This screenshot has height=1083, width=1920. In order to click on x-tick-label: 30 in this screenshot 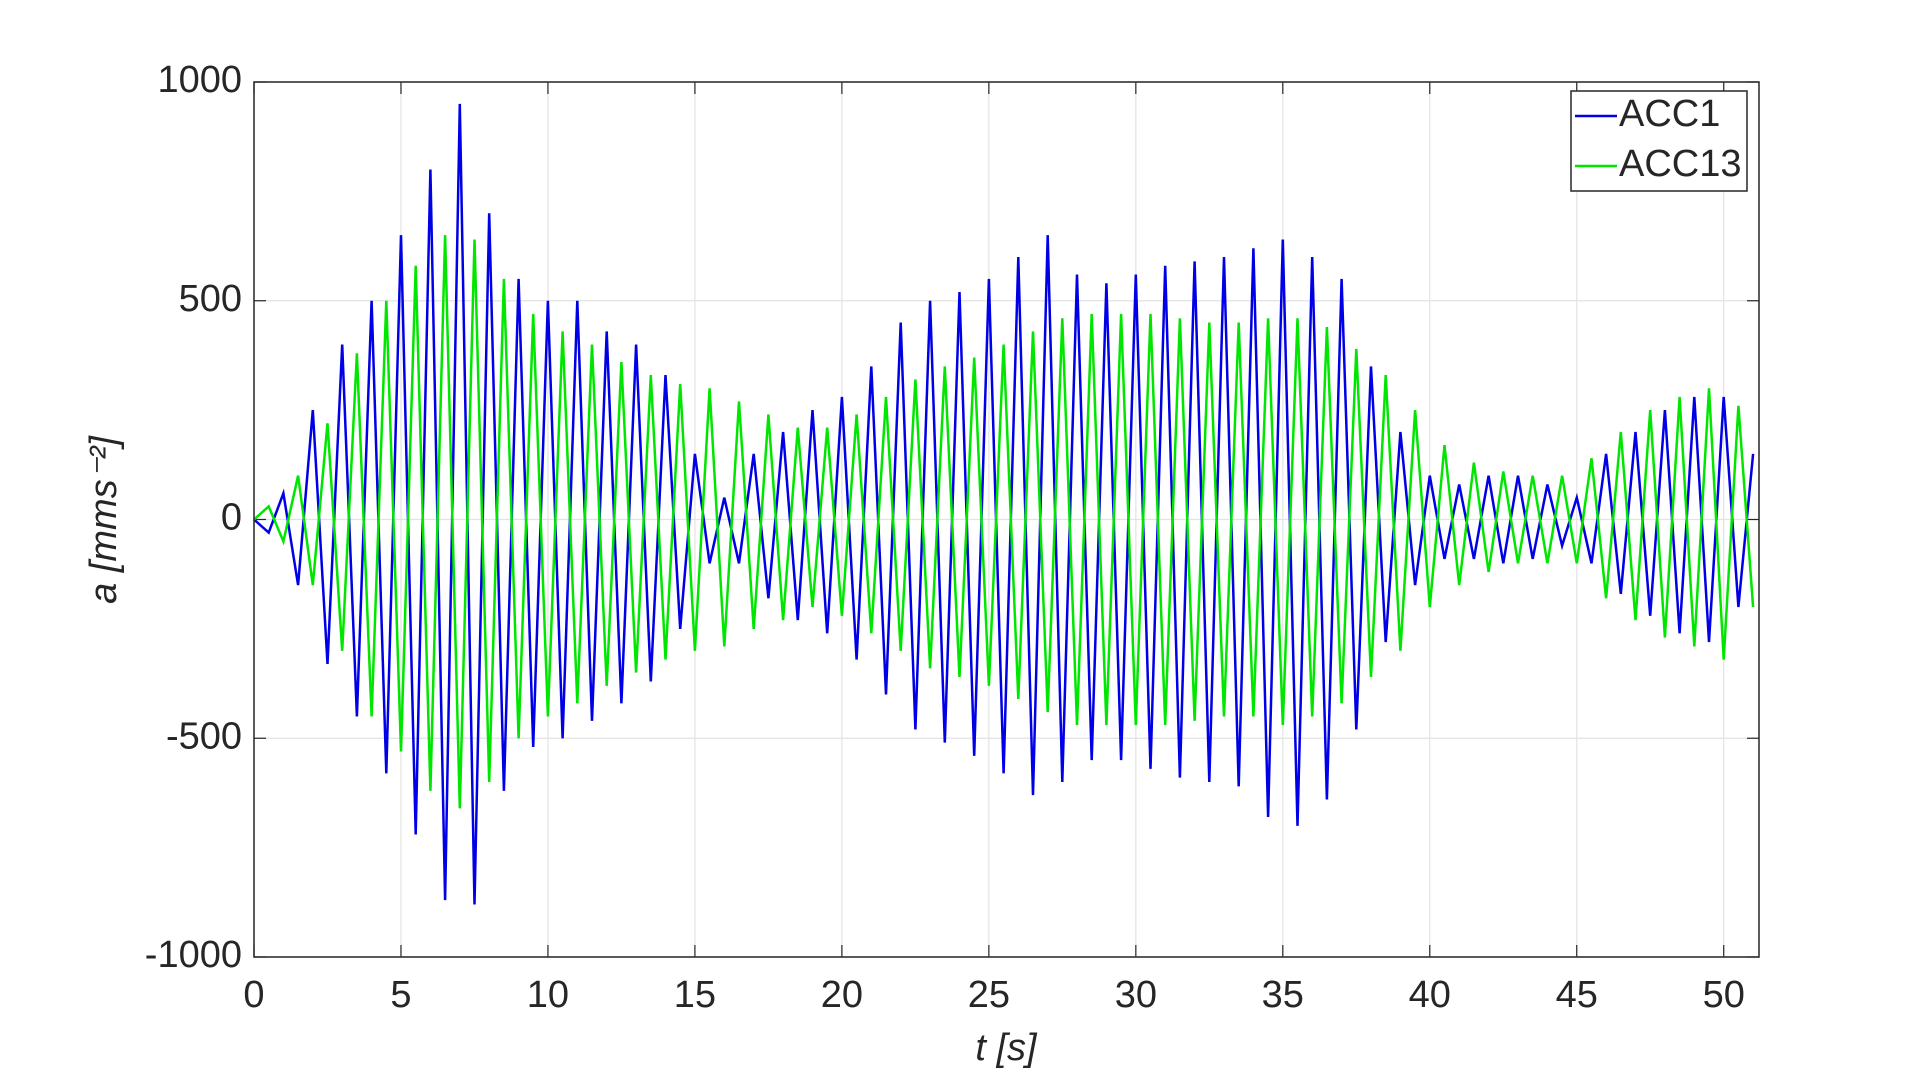, I will do `click(1136, 995)`.